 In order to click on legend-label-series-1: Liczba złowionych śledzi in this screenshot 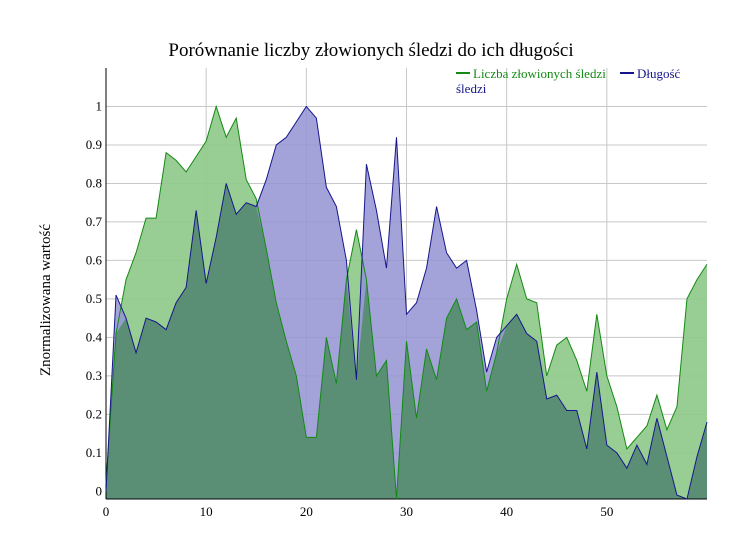, I will do `click(539, 73)`.